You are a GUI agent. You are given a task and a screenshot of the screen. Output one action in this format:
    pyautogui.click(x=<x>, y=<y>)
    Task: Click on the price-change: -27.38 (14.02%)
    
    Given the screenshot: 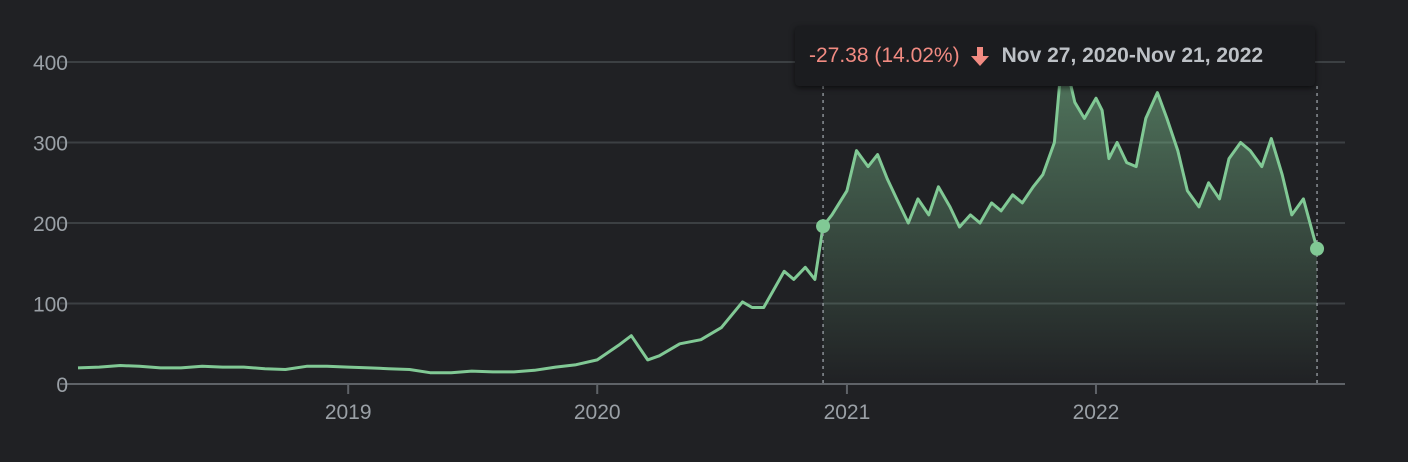 What is the action you would take?
    pyautogui.click(x=884, y=55)
    